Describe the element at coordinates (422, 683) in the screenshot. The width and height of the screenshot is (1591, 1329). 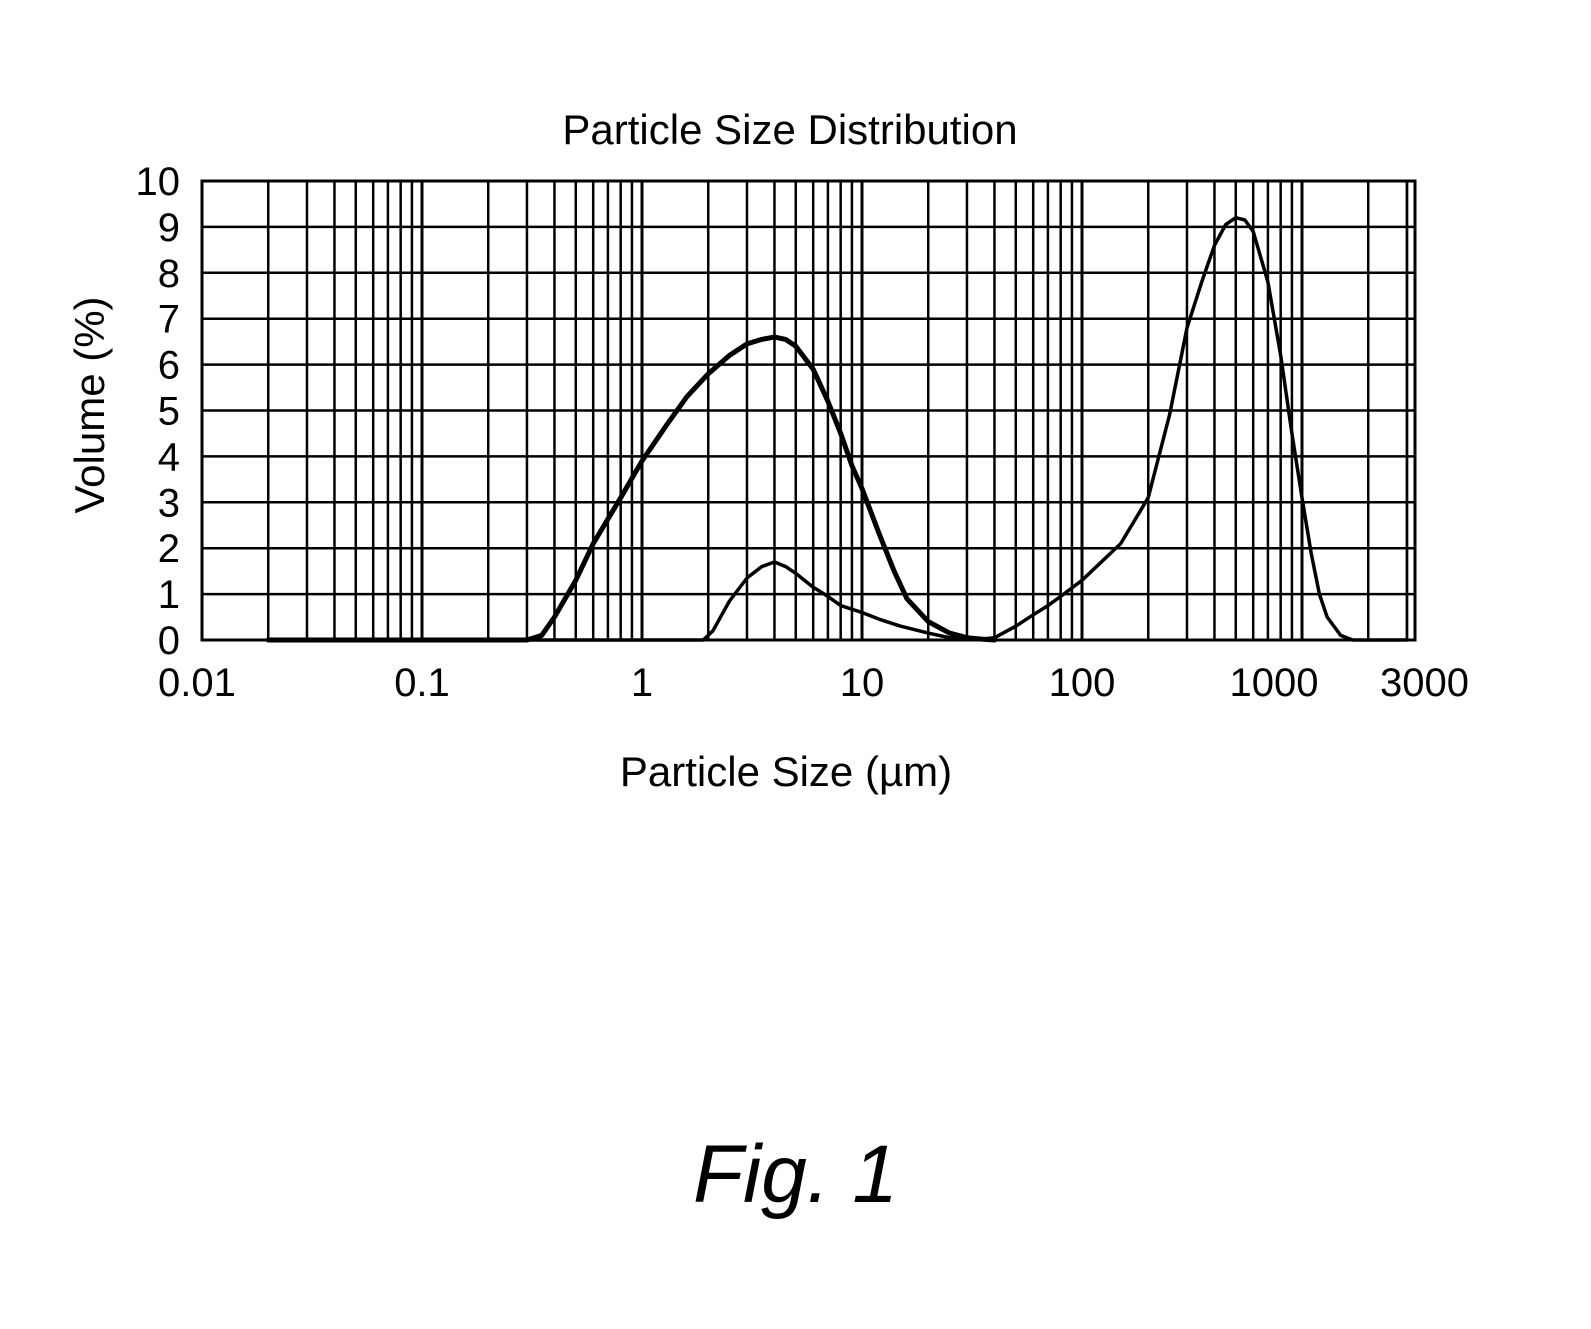
I see `x-tick-label: 0.1` at that location.